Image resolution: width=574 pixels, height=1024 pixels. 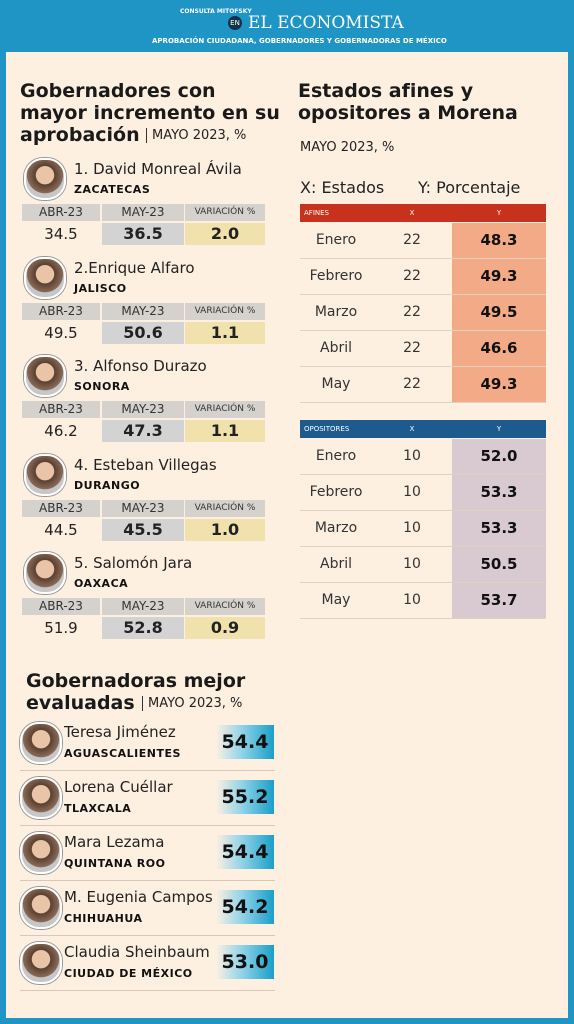 I want to click on governess-name: Teresa Jiménez, so click(x=120, y=732).